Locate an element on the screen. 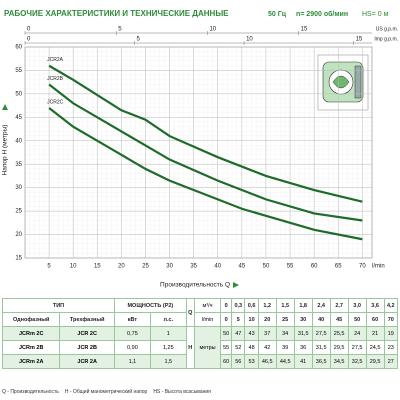 This screenshot has height=400, width=400. top-tick-label: 0 is located at coordinates (29, 30).